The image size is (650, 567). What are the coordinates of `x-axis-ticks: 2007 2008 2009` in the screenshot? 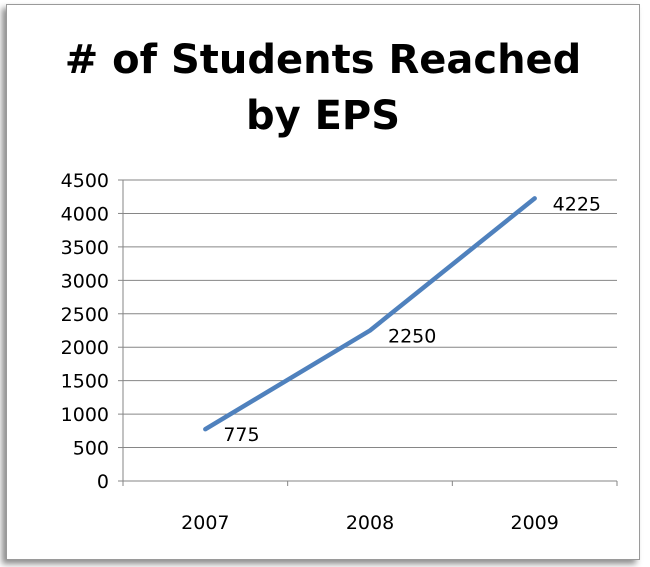 It's located at (370, 523).